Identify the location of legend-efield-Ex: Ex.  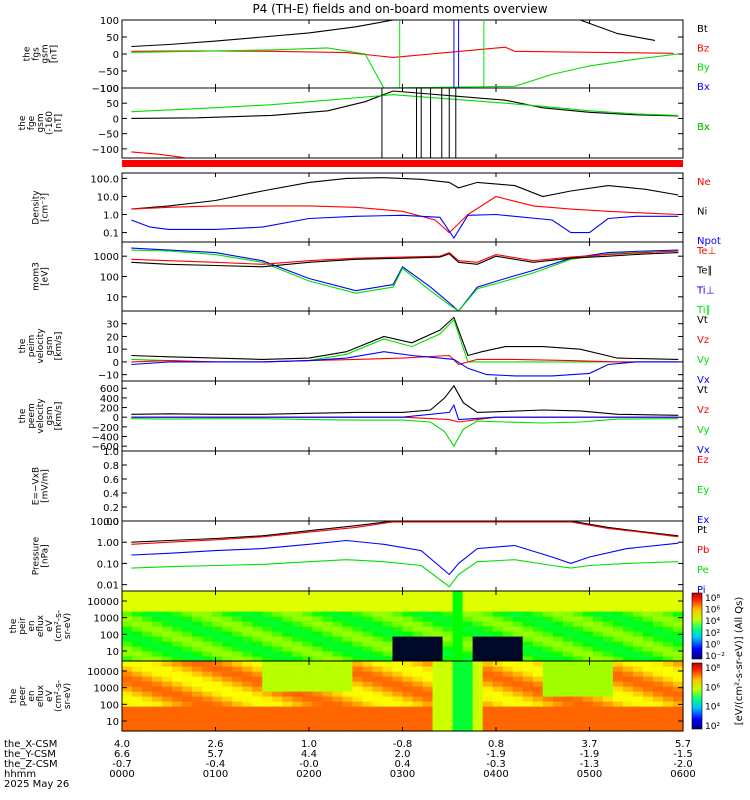
(703, 520).